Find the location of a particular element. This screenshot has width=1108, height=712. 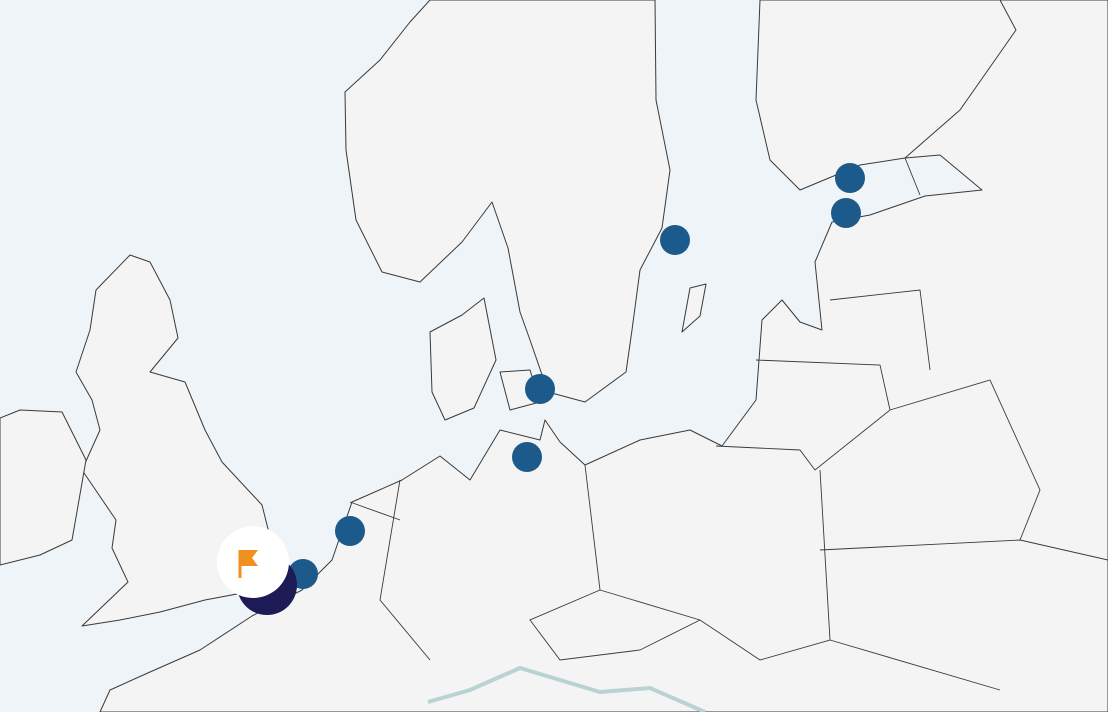

great-britain is located at coordinates (174, 440).